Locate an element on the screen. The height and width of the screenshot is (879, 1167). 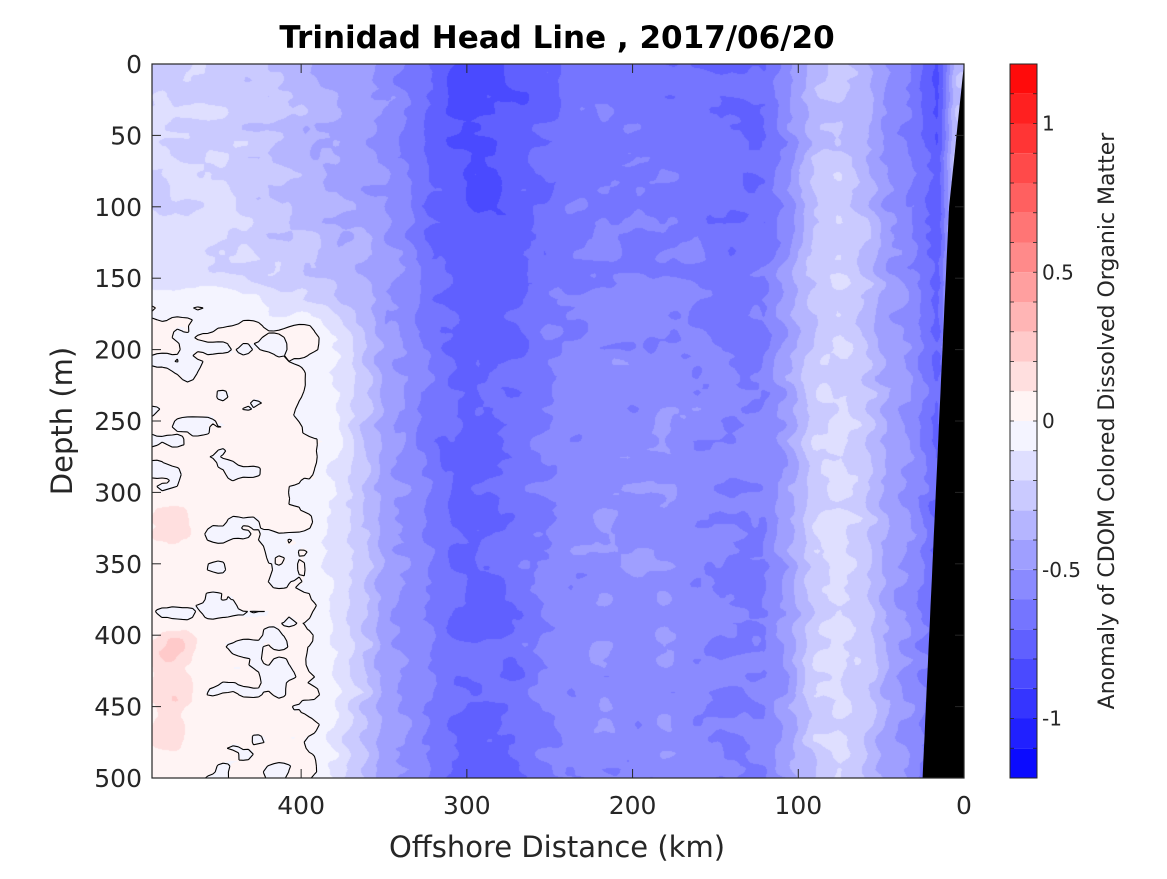
y-tick-label: 200 is located at coordinates (118, 350).